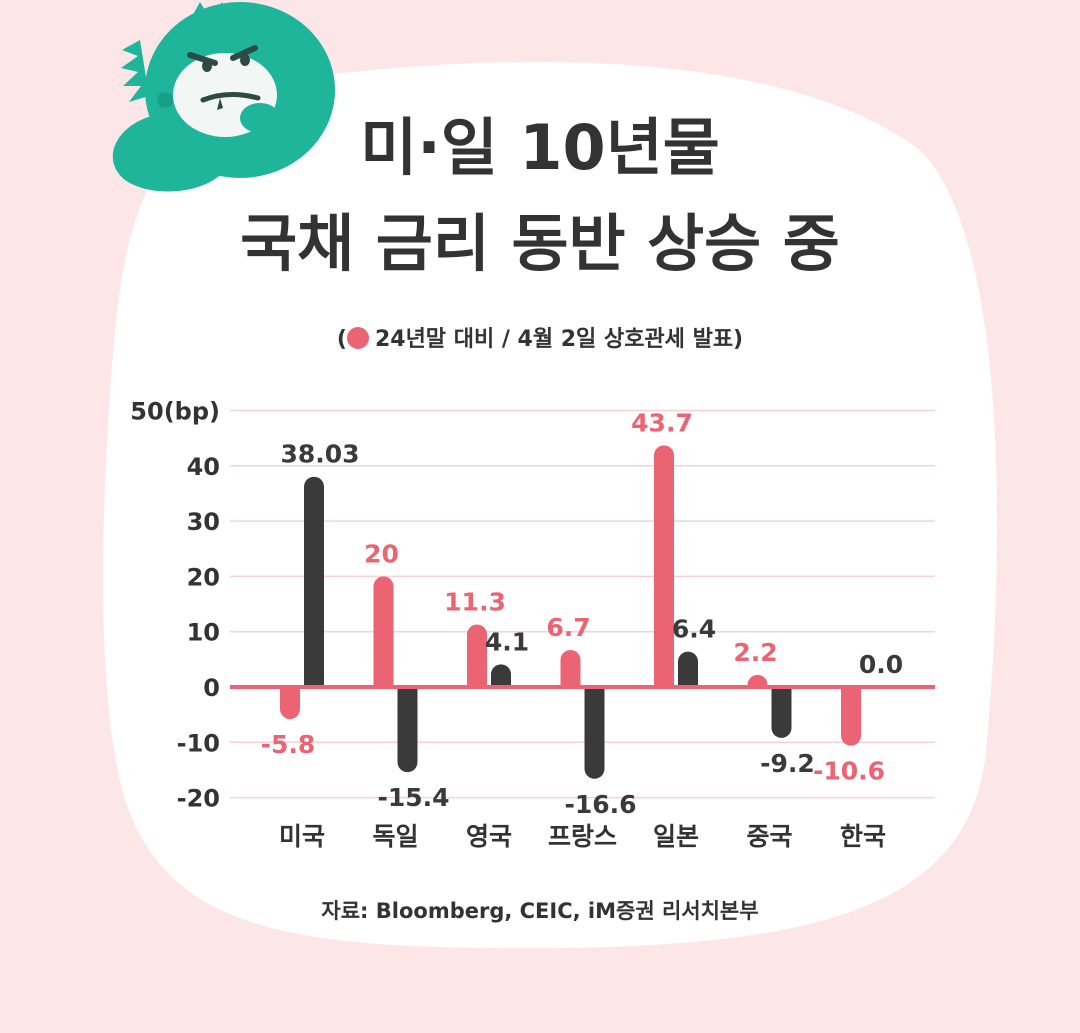 The image size is (1080, 1033). What do you see at coordinates (755, 652) in the screenshot?
I see `data-label: 2.2` at bounding box center [755, 652].